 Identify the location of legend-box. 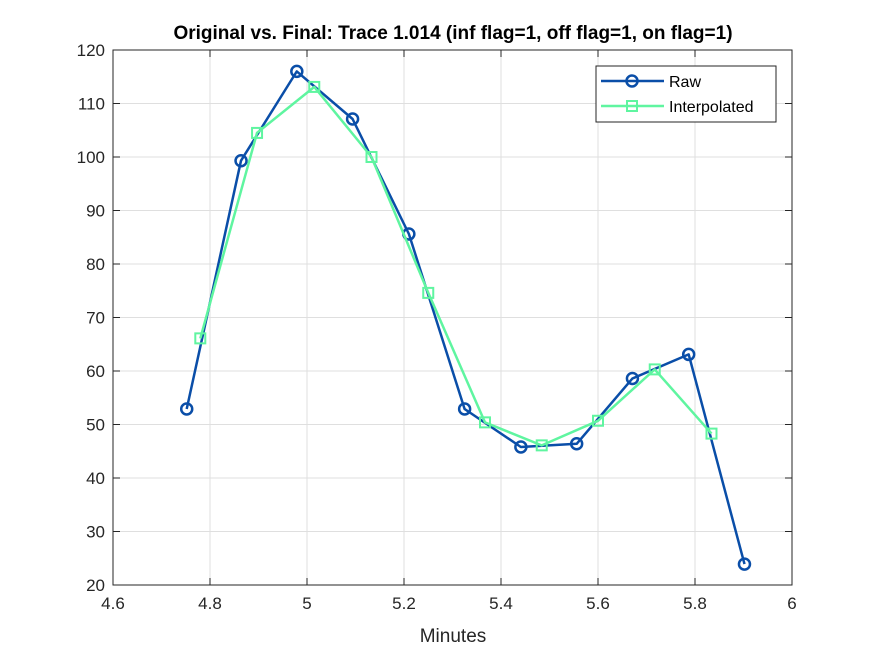
(686, 94).